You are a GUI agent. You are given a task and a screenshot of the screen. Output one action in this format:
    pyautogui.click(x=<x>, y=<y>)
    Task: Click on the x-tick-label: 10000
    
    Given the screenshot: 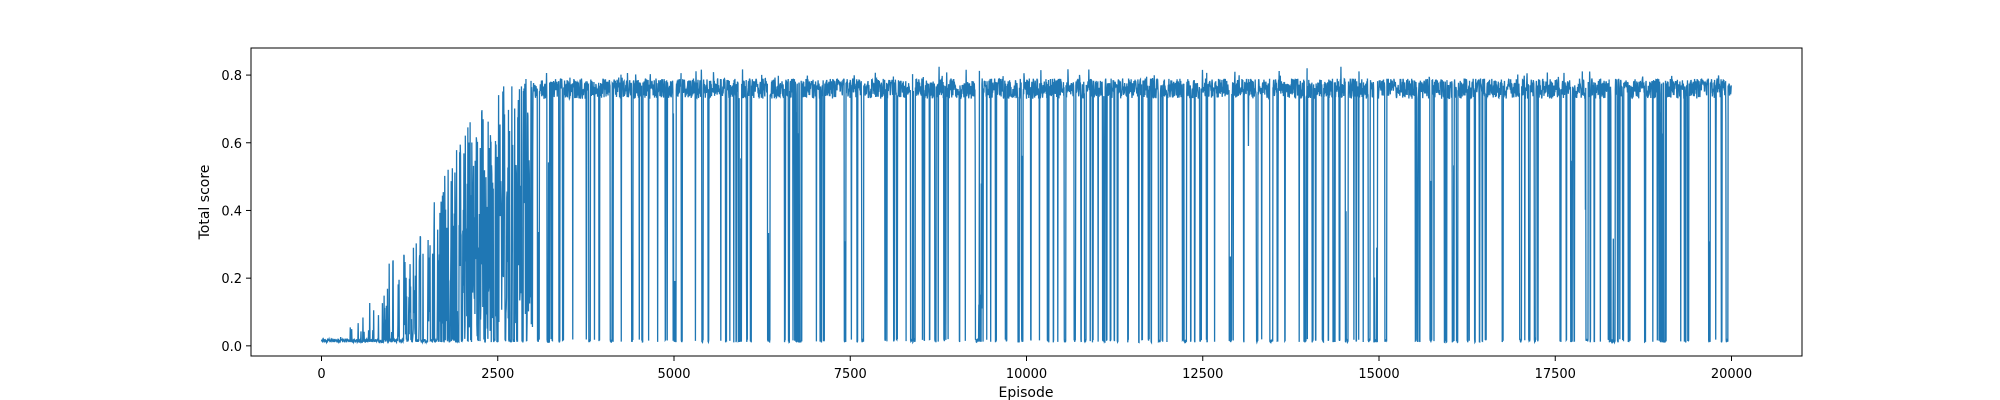 What is the action you would take?
    pyautogui.click(x=1026, y=374)
    